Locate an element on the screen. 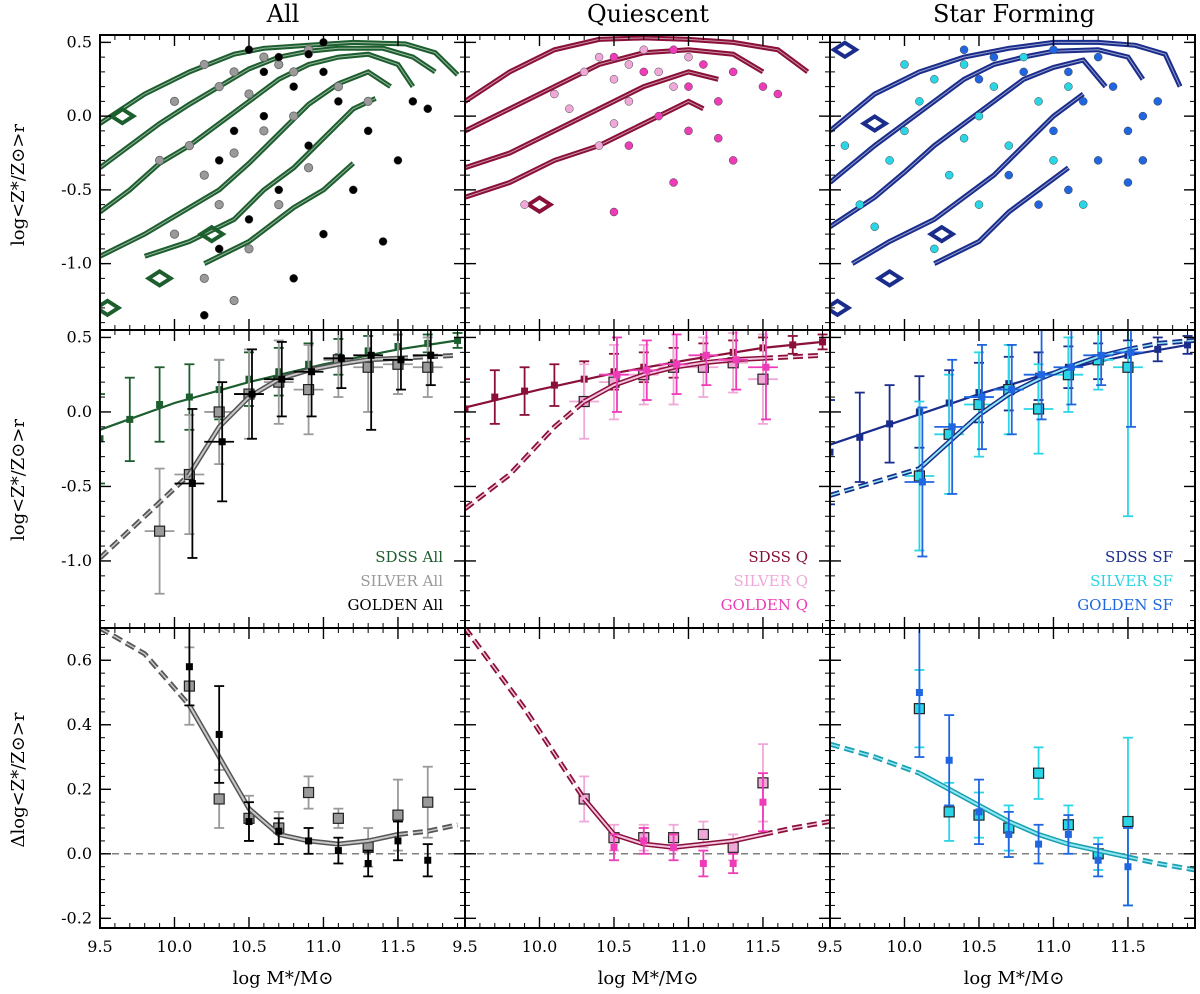  x-tick-label: 10.0 is located at coordinates (905, 946).